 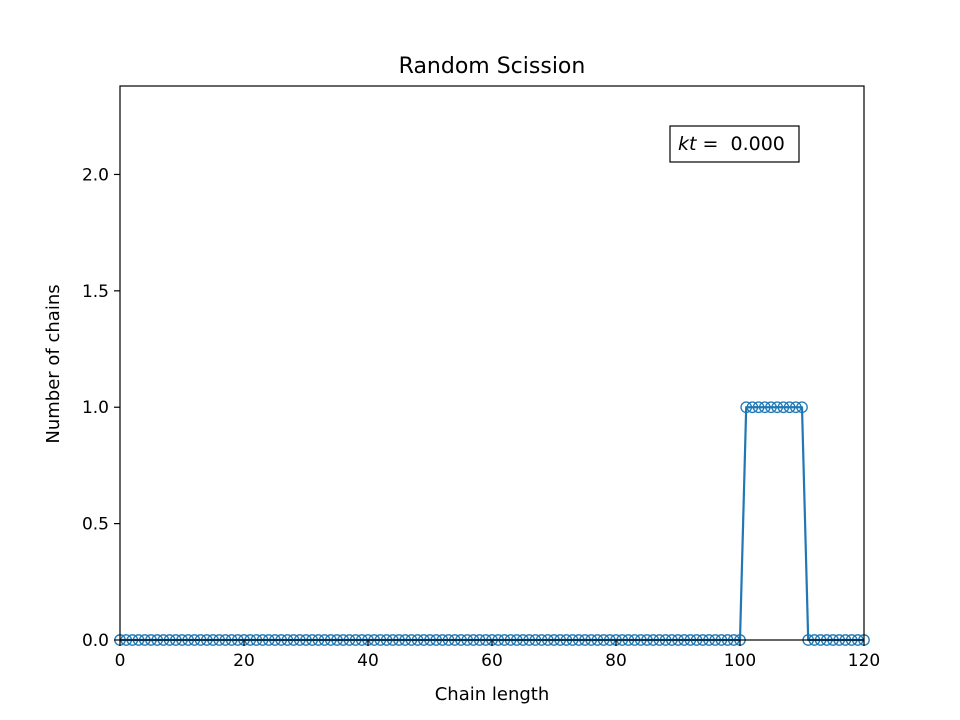 What do you see at coordinates (688, 144) in the screenshot?
I see `kt-symbol: kt` at bounding box center [688, 144].